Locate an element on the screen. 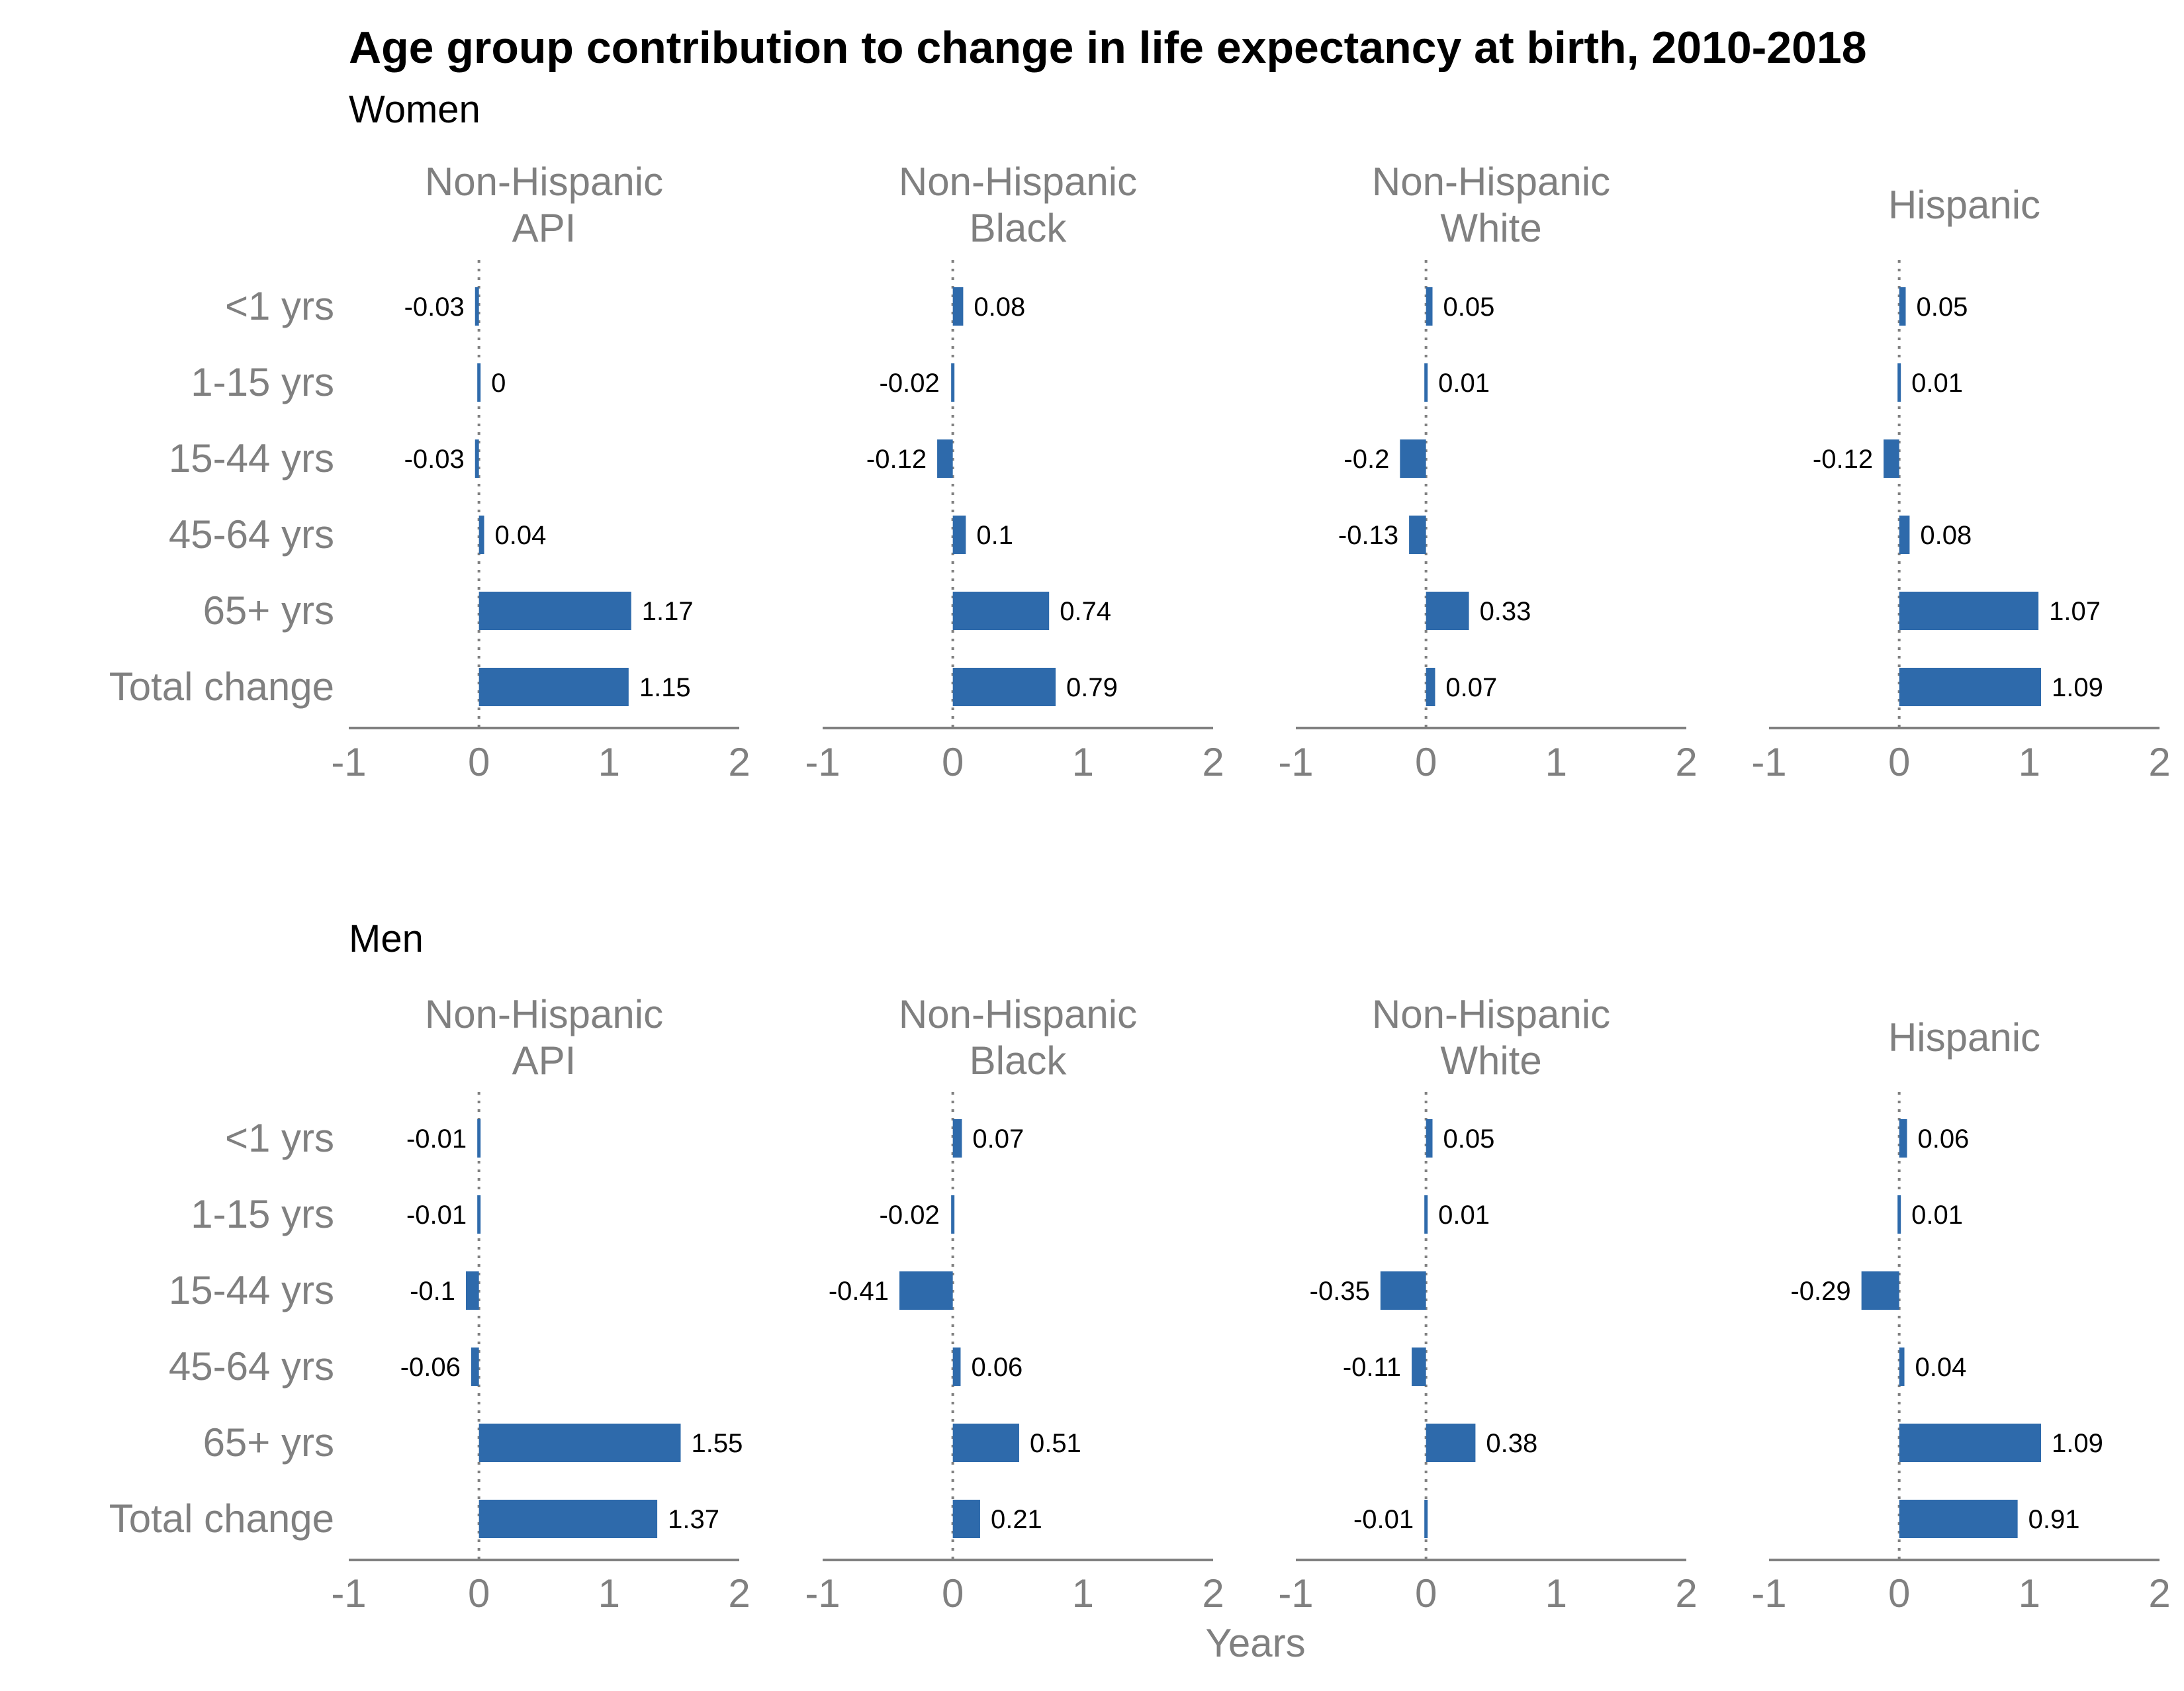 The width and height of the screenshot is (2184, 1691). data-label: 0.79 is located at coordinates (1092, 688).